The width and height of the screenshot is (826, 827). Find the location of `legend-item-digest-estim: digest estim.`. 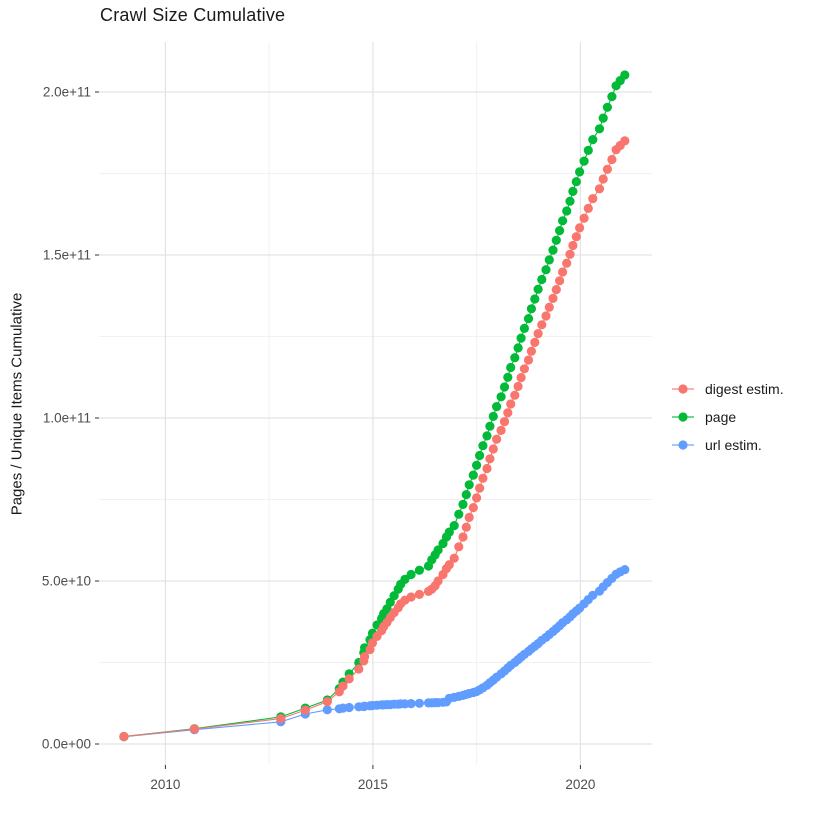

legend-item-digest-estim: digest estim. is located at coordinates (748, 388).